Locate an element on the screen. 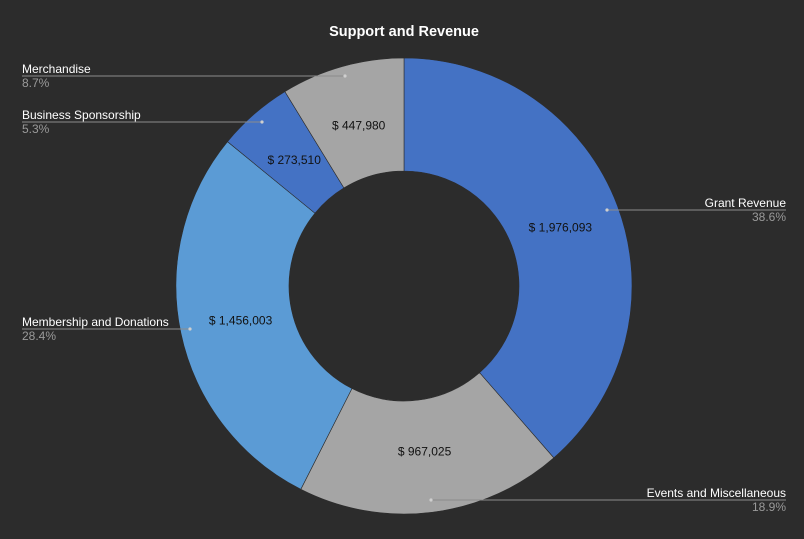 This screenshot has width=804, height=539. legend-percent-events-and-miscellaneous: 18.9% is located at coordinates (769, 507).